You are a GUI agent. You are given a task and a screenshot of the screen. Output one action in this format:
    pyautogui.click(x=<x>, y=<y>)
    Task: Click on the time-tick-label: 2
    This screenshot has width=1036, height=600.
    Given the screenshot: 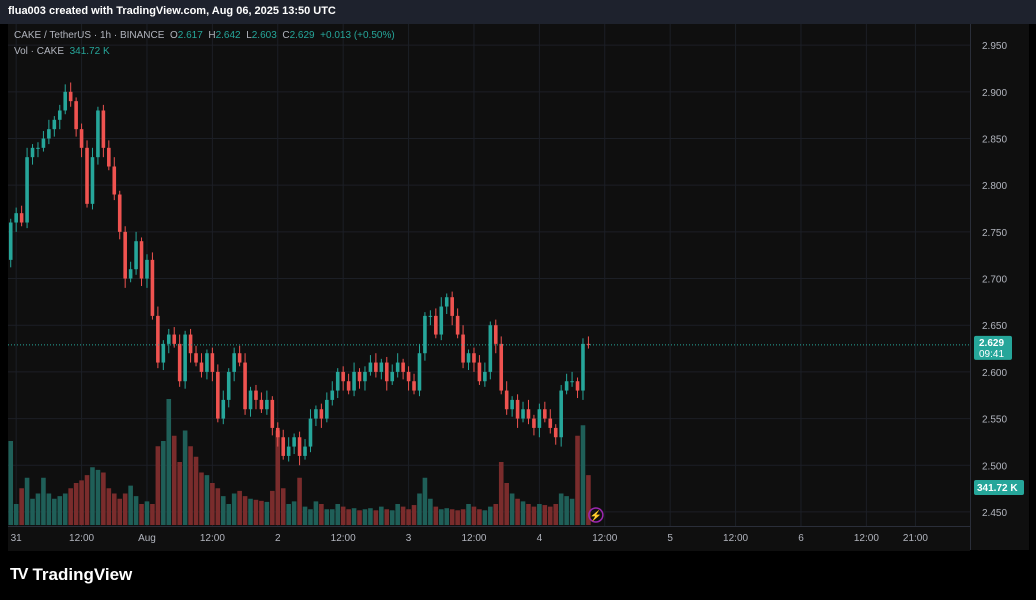 What is the action you would take?
    pyautogui.click(x=278, y=538)
    